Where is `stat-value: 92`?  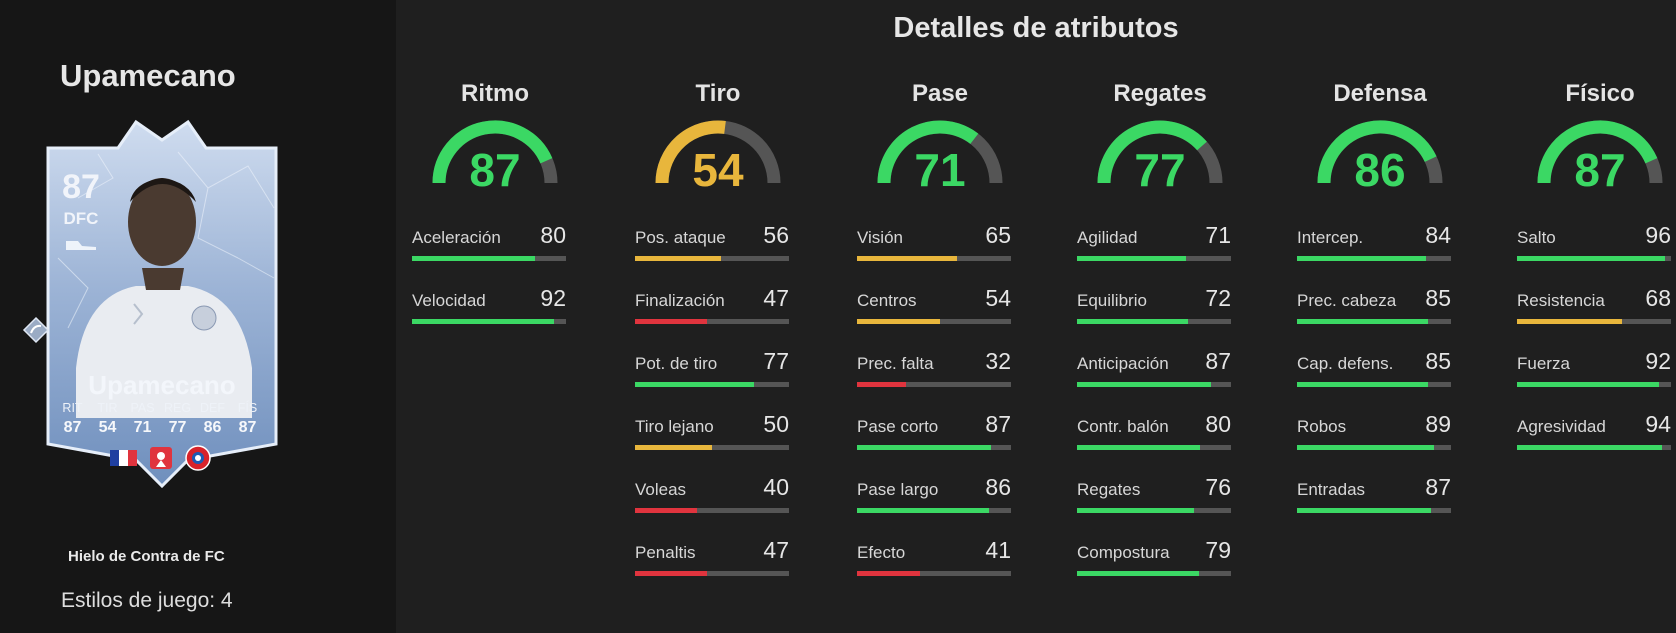
stat-value: 92 is located at coordinates (553, 298).